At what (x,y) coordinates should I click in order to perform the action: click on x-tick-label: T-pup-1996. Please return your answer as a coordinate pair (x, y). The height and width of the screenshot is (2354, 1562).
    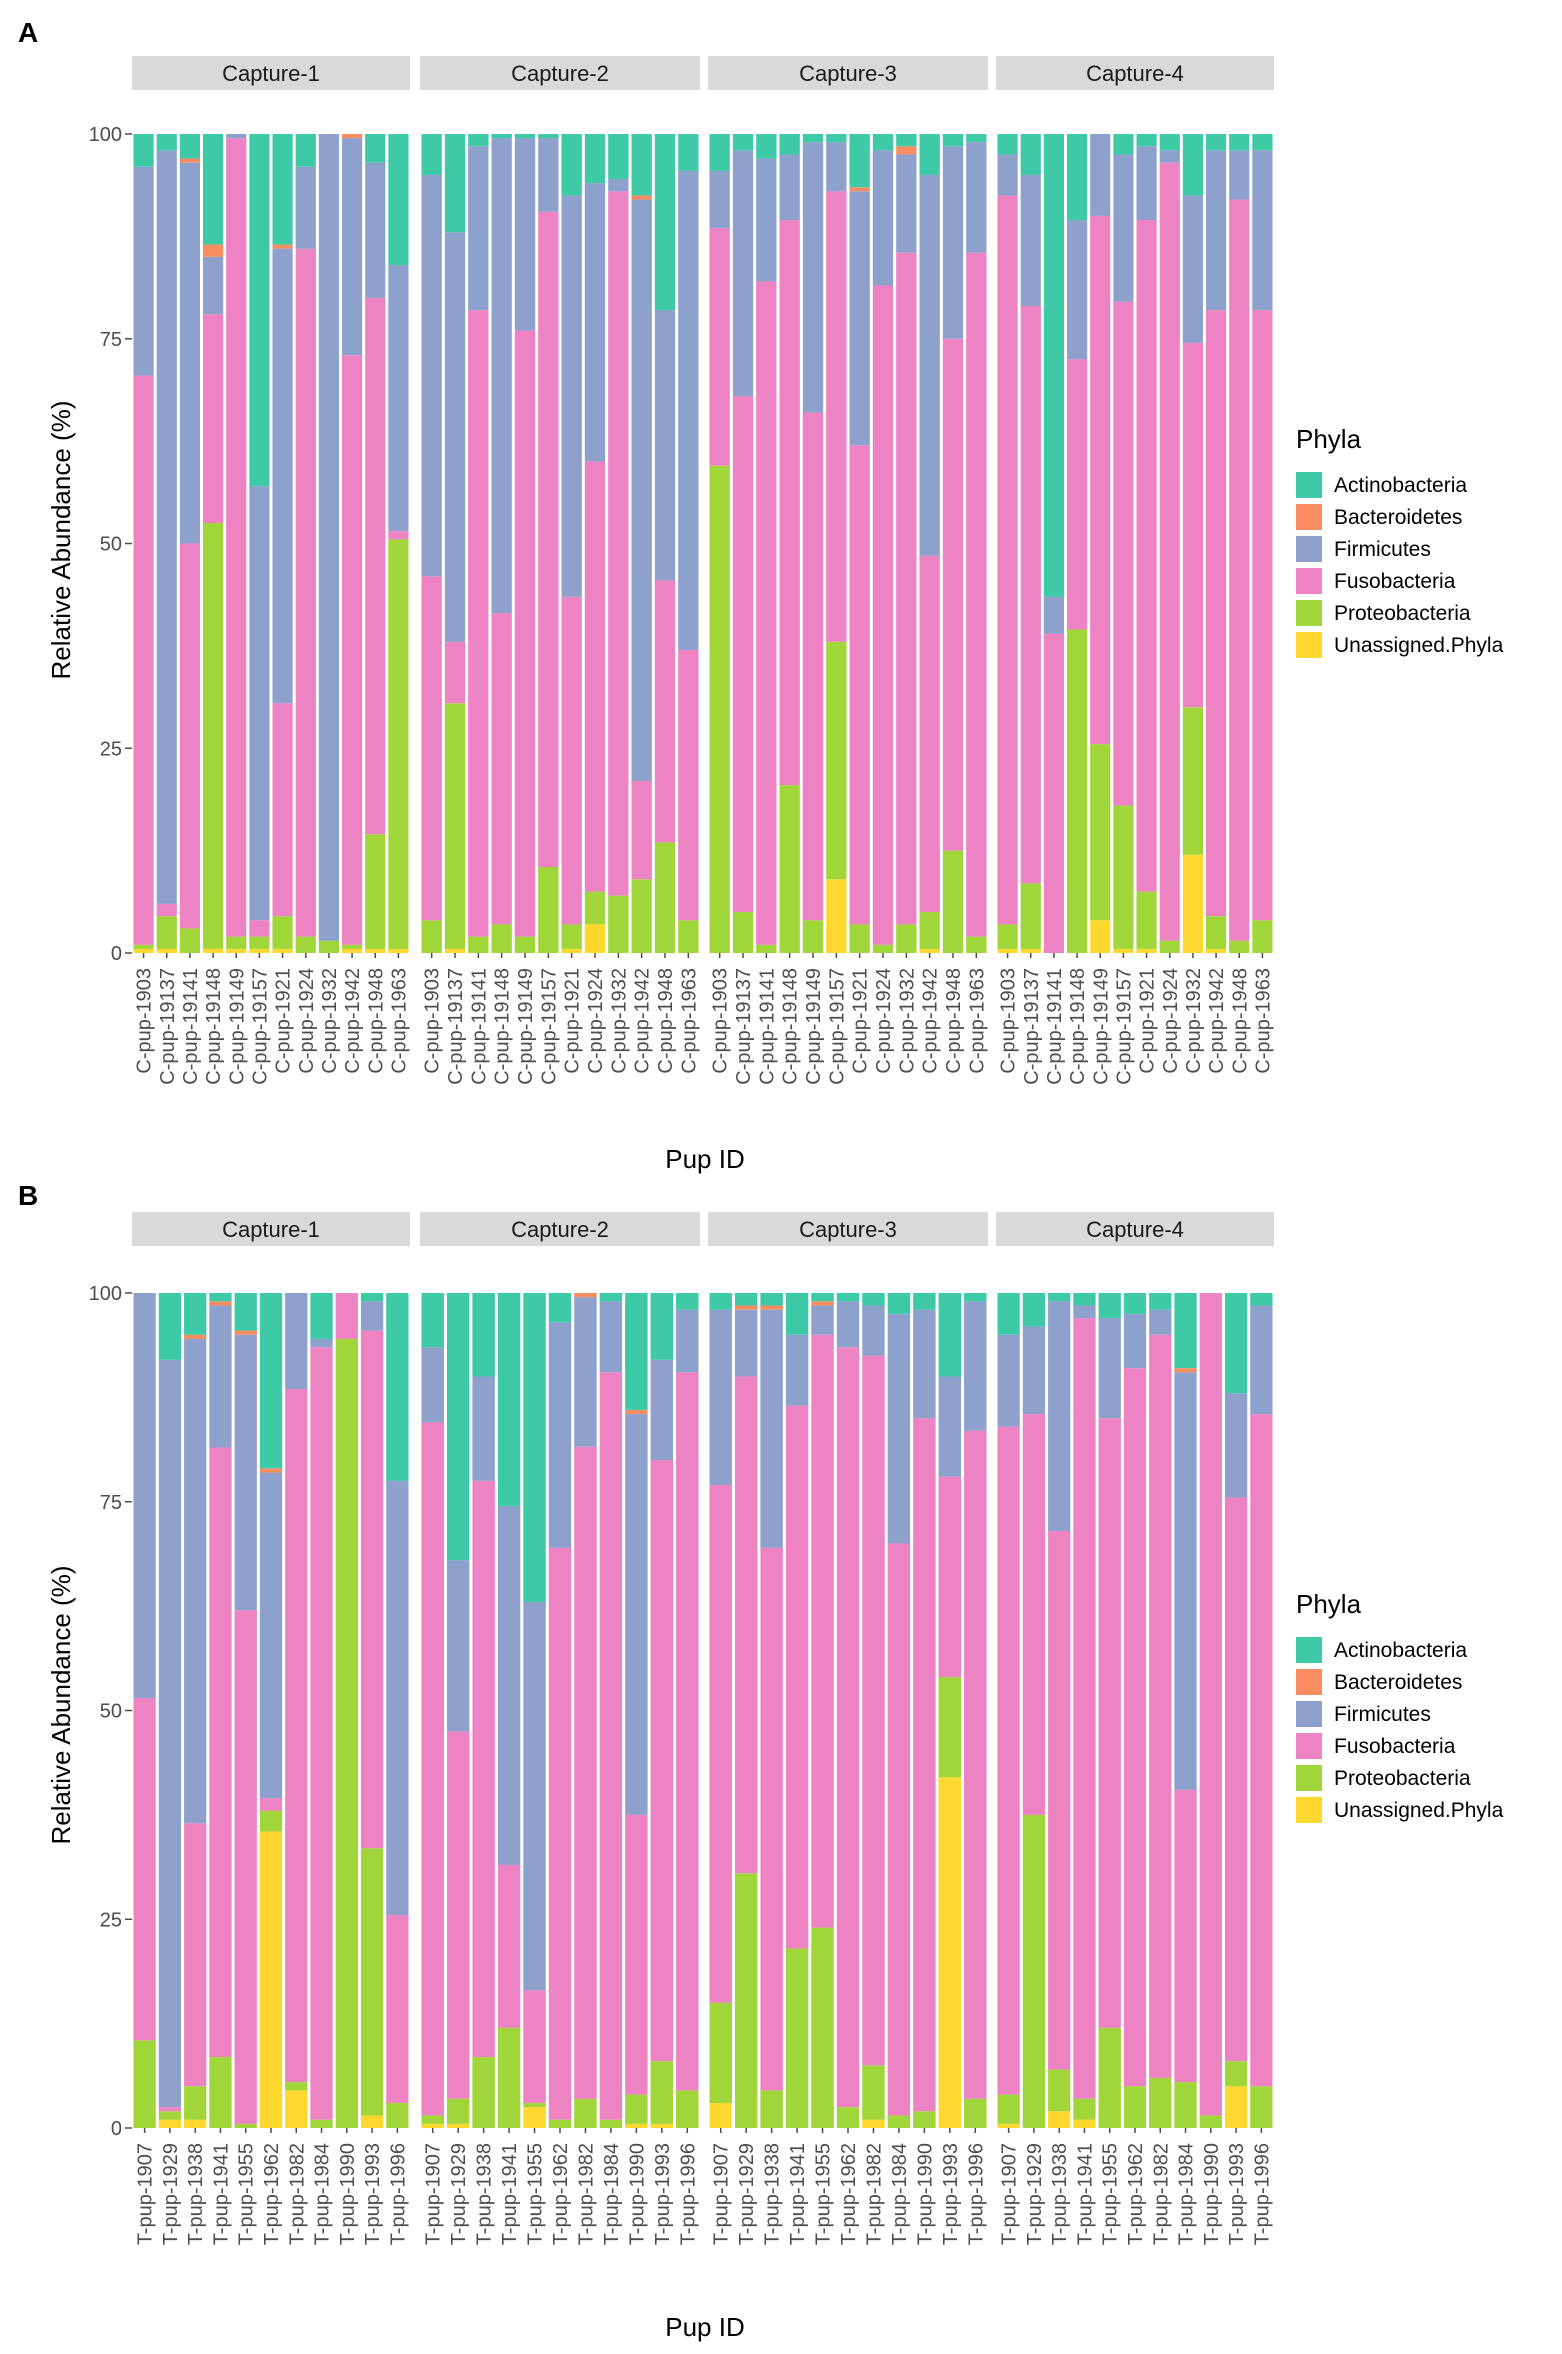
    Looking at the image, I should click on (1262, 2194).